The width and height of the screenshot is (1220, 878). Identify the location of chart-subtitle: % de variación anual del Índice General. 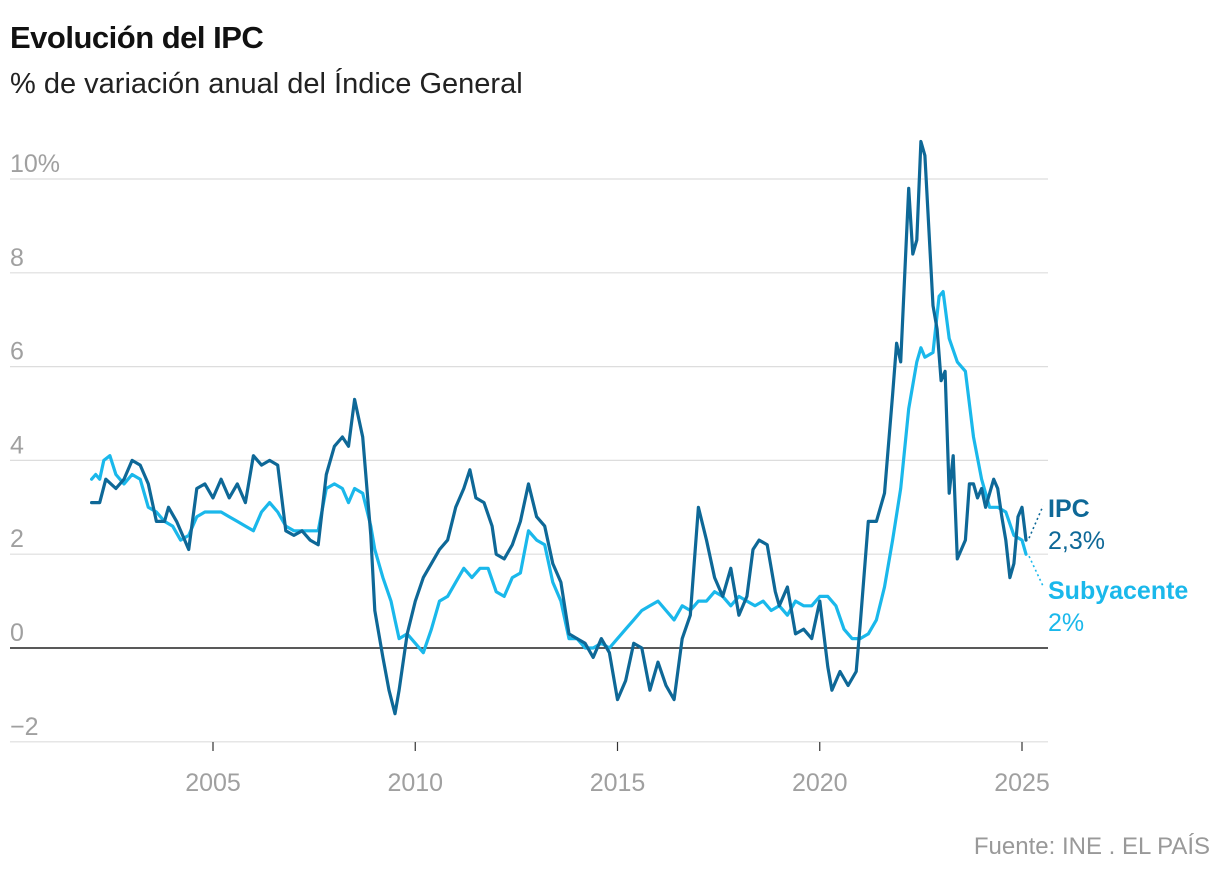
(266, 84).